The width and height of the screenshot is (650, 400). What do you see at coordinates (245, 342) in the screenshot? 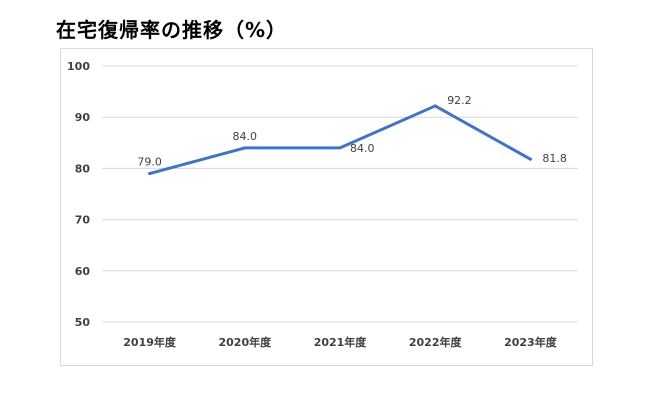
I see `x-category-label: 2020年度` at bounding box center [245, 342].